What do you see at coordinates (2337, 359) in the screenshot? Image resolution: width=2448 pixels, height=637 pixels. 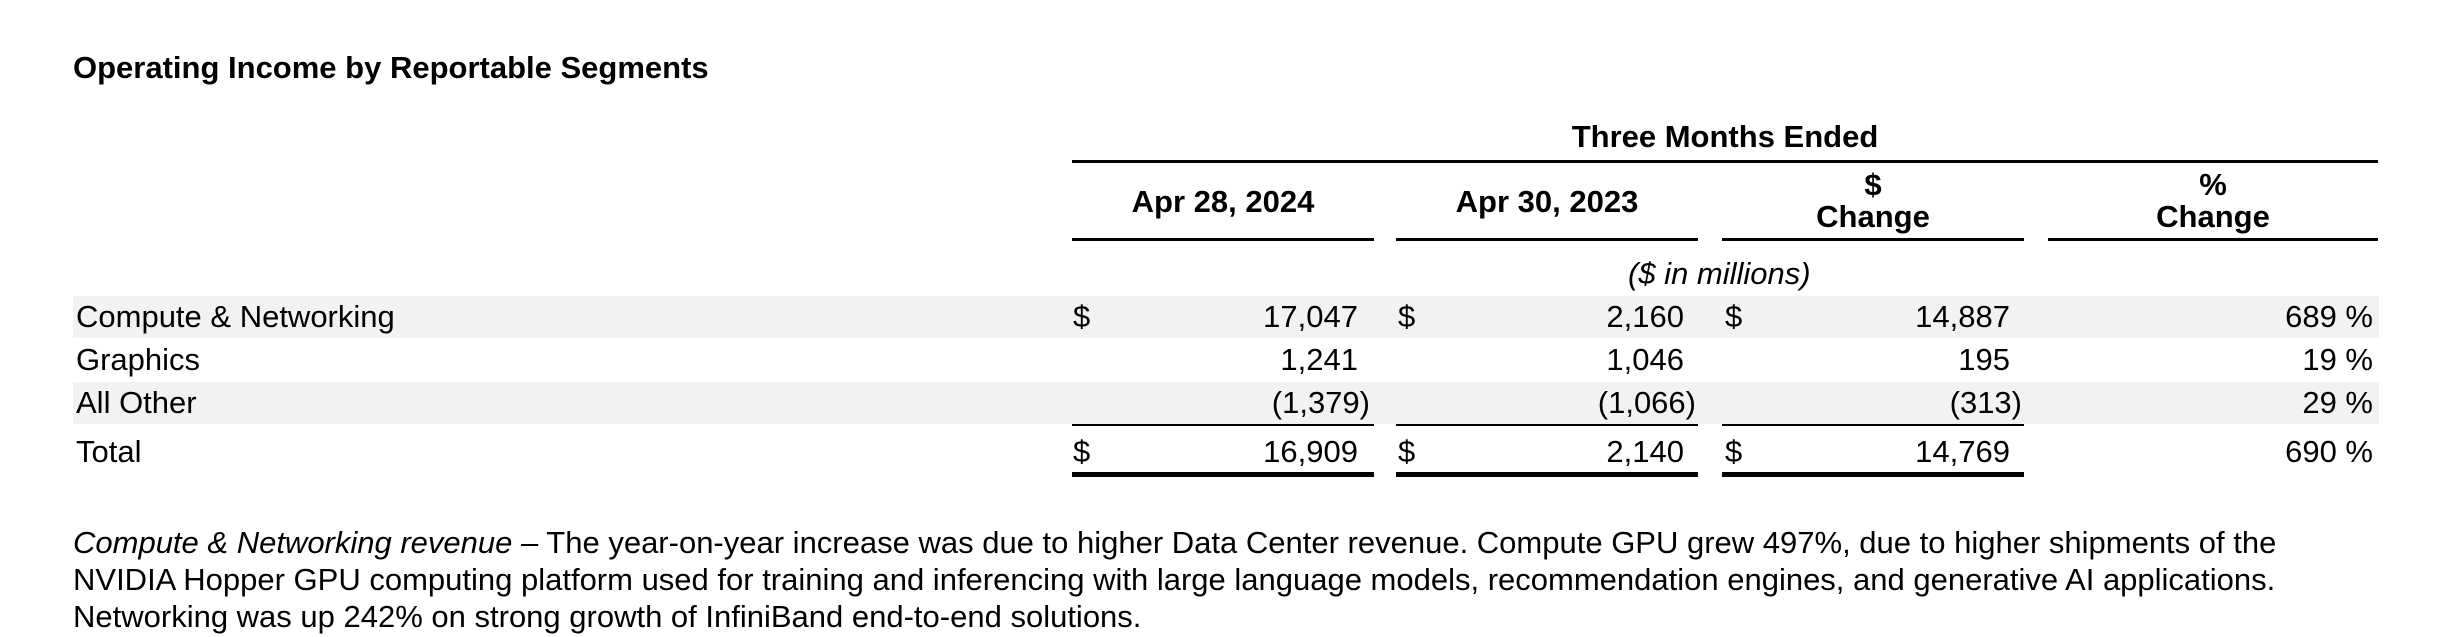 I see `cell-pct-change: 19 %` at bounding box center [2337, 359].